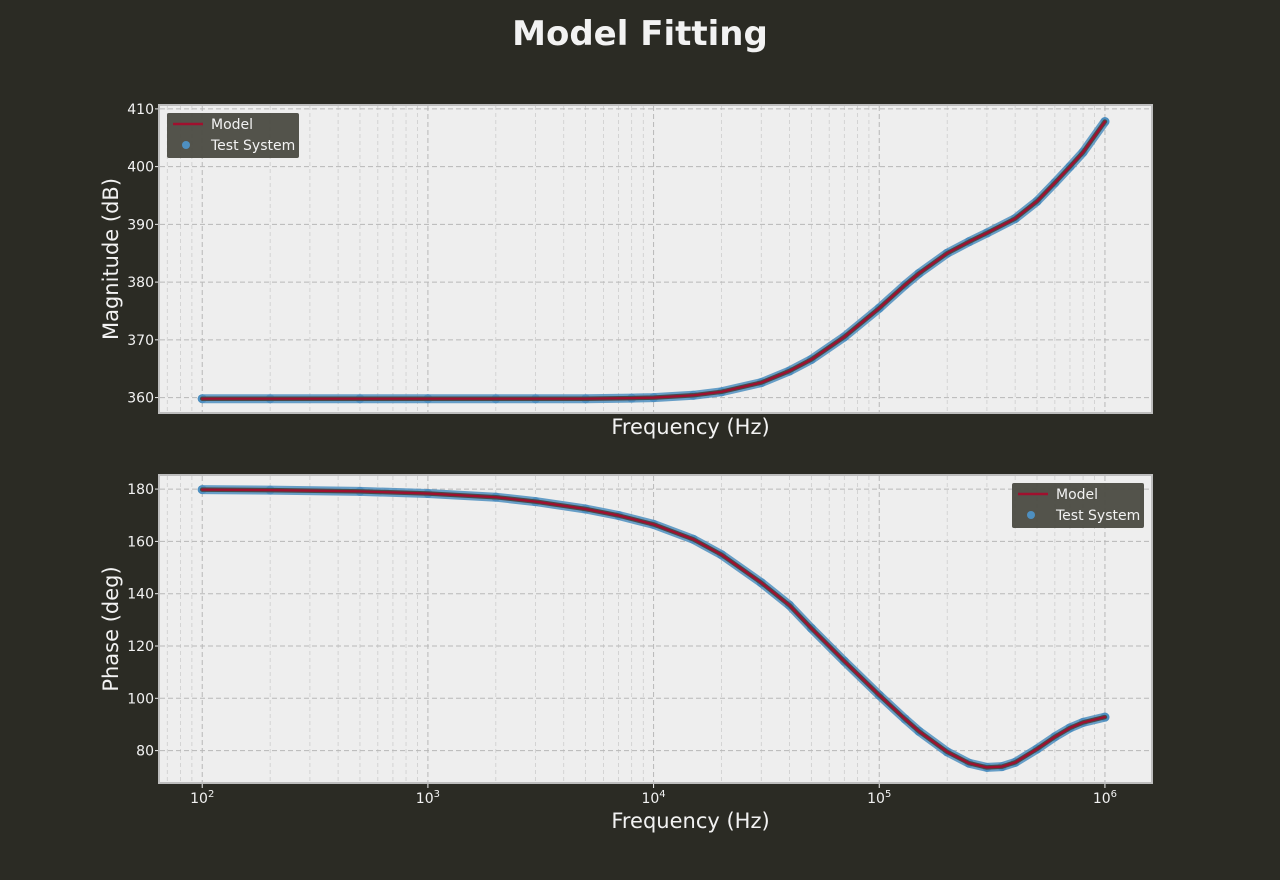 This screenshot has height=880, width=1280. What do you see at coordinates (202, 798) in the screenshot?
I see `x-tick-label: 10²` at bounding box center [202, 798].